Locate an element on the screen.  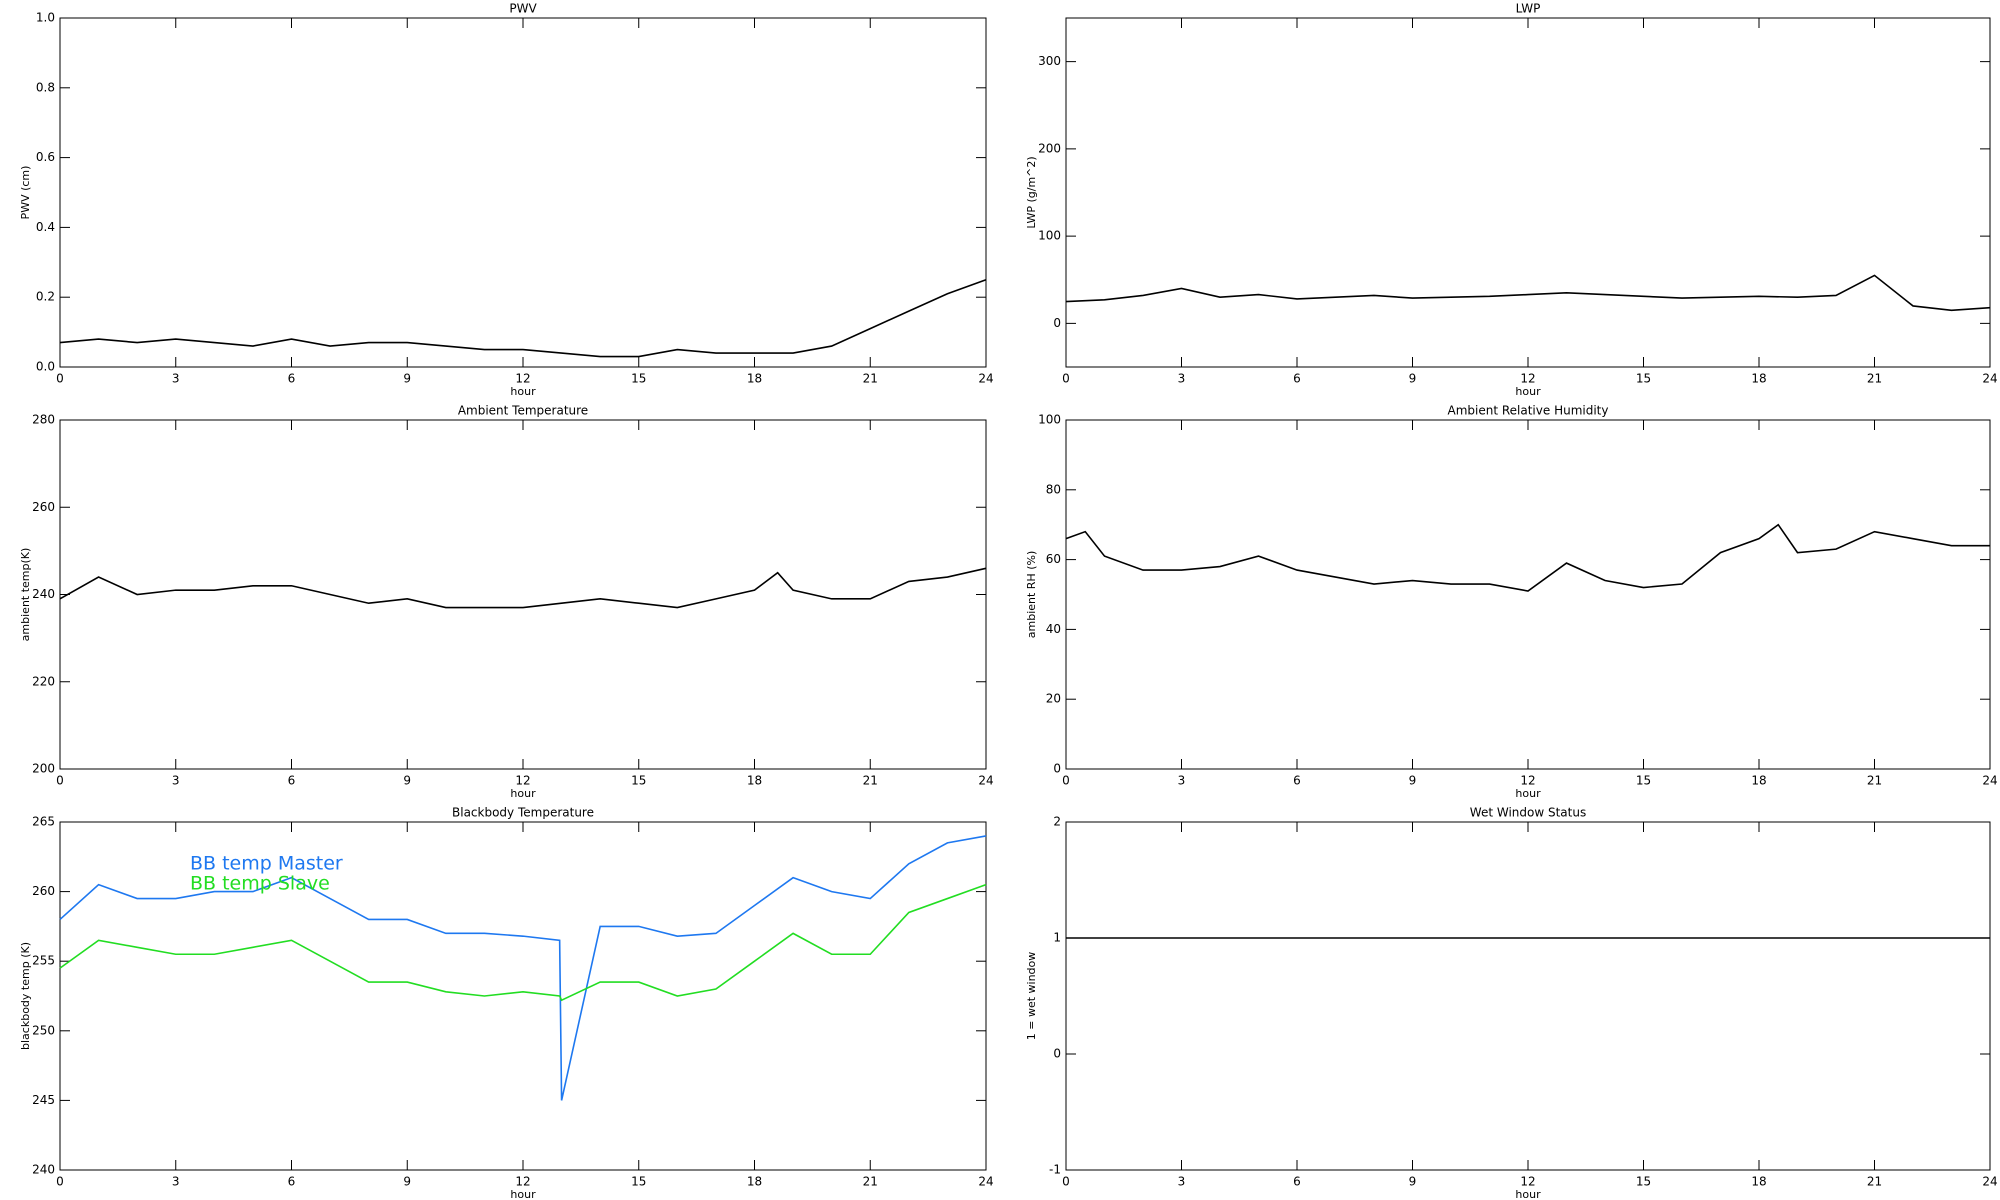
y-tick-label: 0.4 is located at coordinates (45, 227).